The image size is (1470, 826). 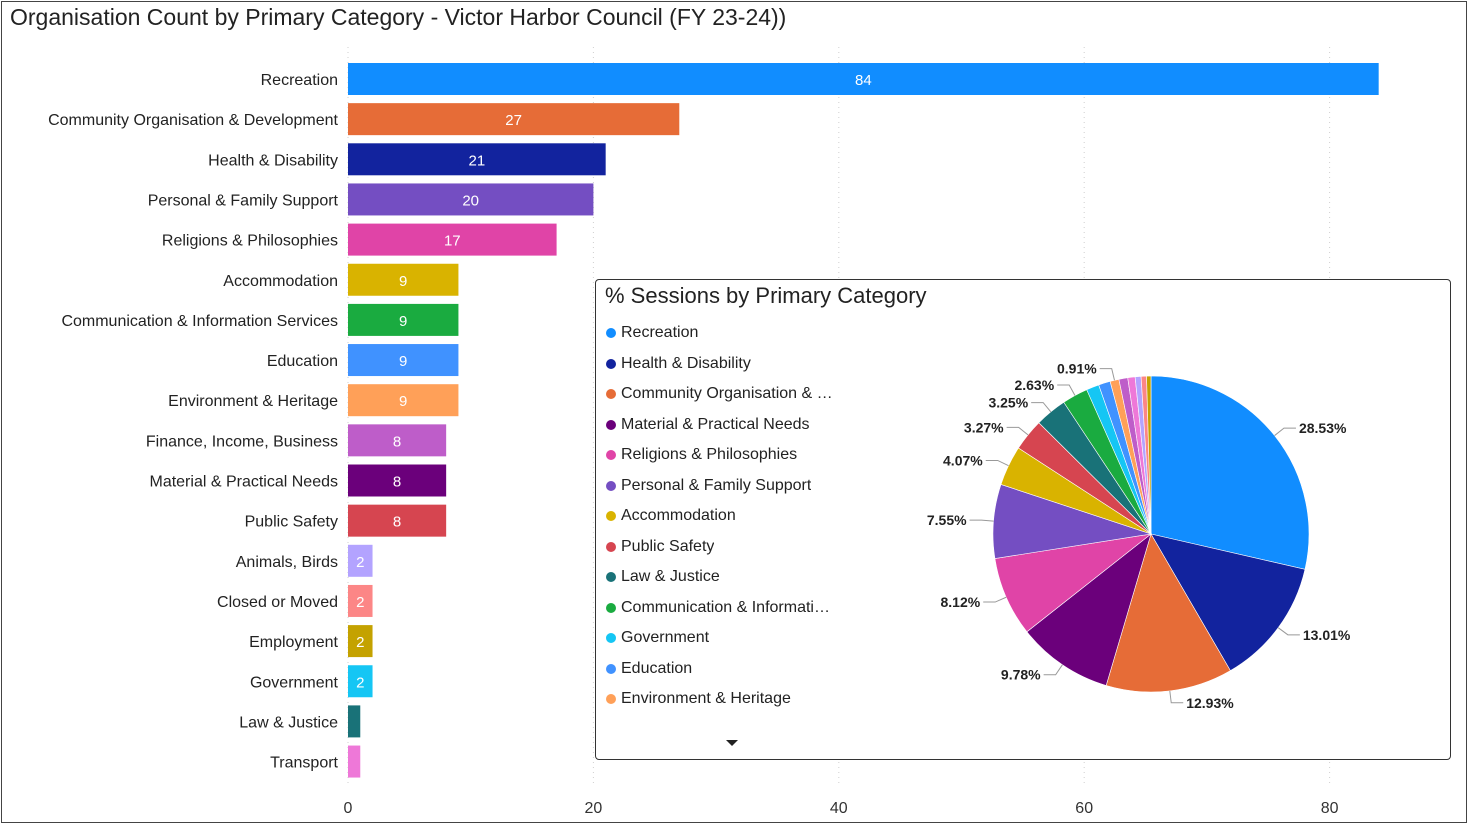 What do you see at coordinates (1323, 428) in the screenshot?
I see `pie-data-label: 28.53%` at bounding box center [1323, 428].